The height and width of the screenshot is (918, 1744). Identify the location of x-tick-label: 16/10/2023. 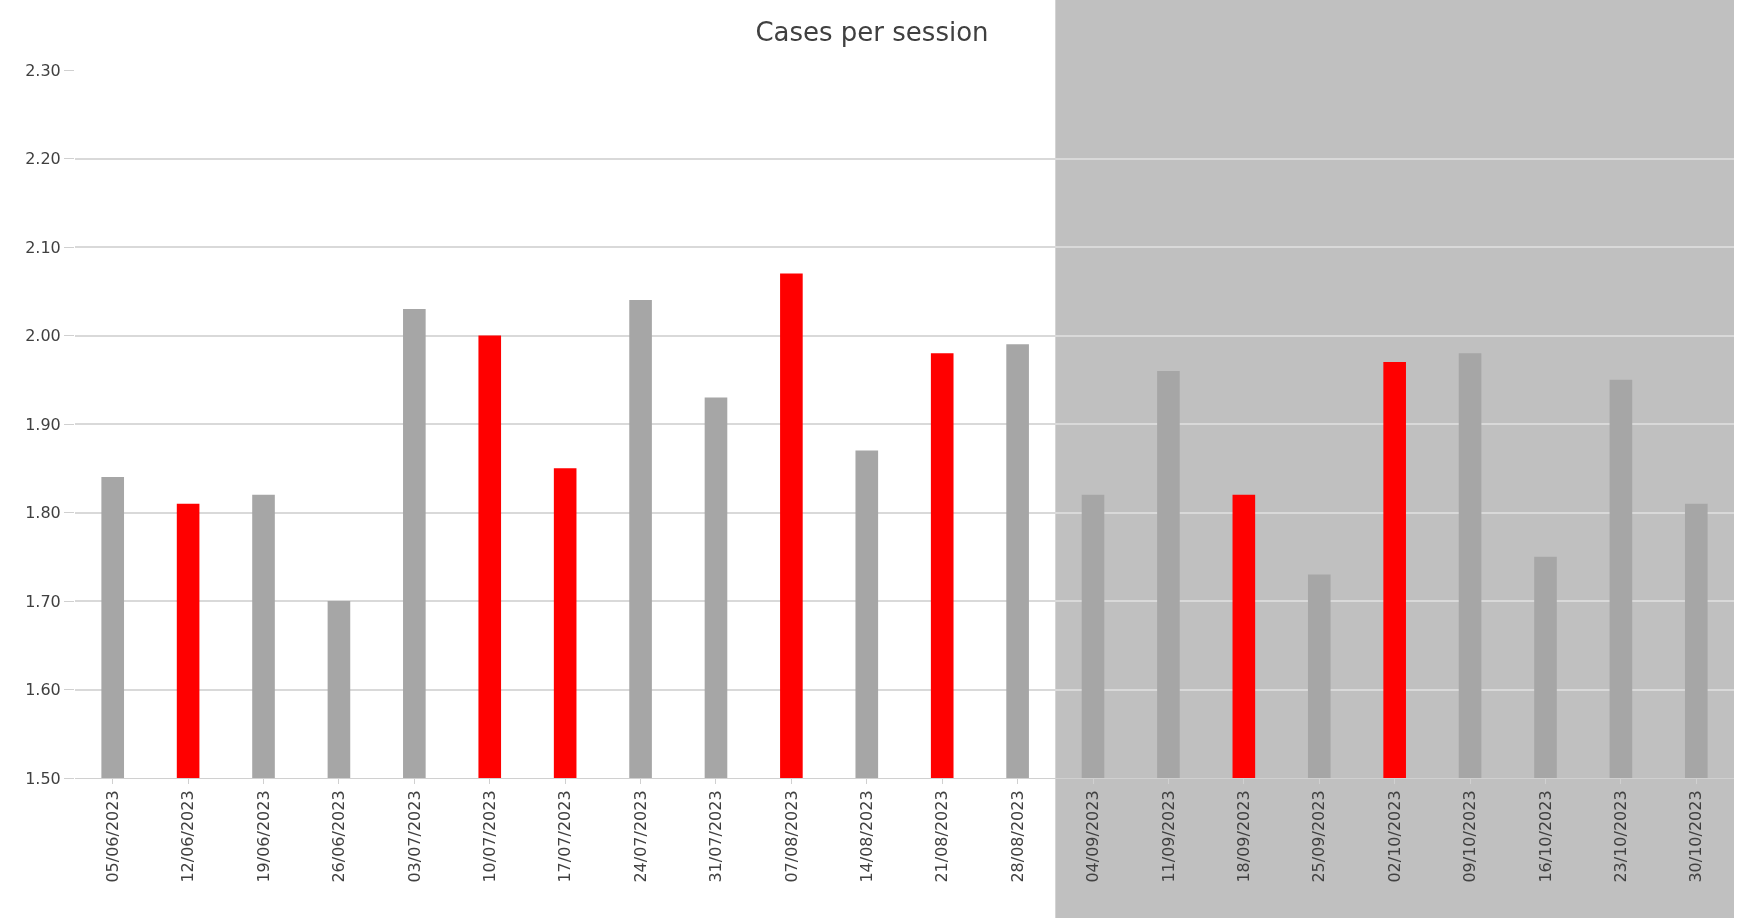
(1545, 836).